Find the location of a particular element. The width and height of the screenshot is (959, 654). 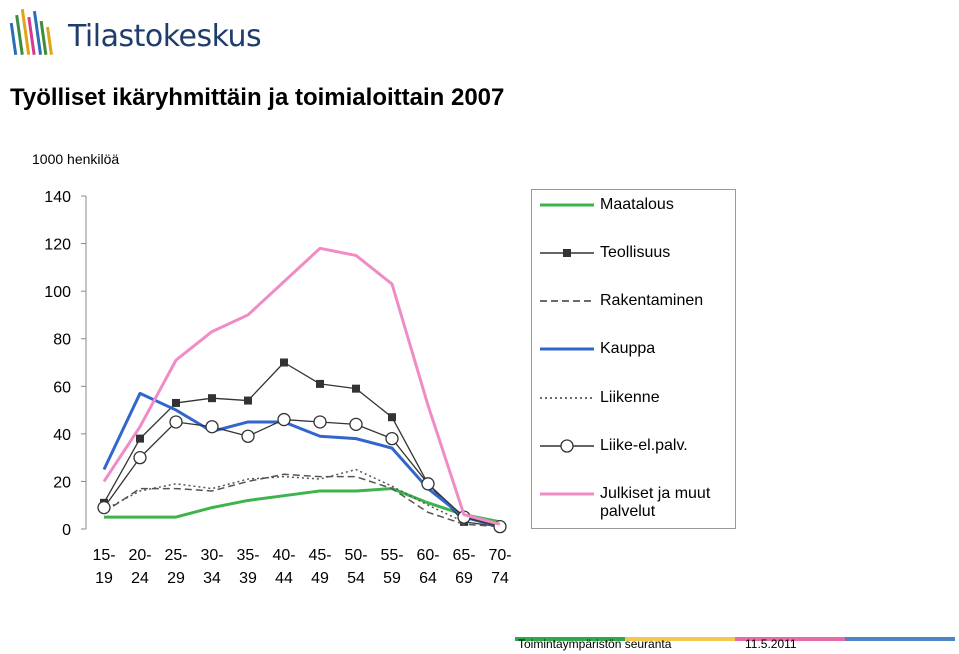

logo: Tilastokeskus is located at coordinates (135, 32).